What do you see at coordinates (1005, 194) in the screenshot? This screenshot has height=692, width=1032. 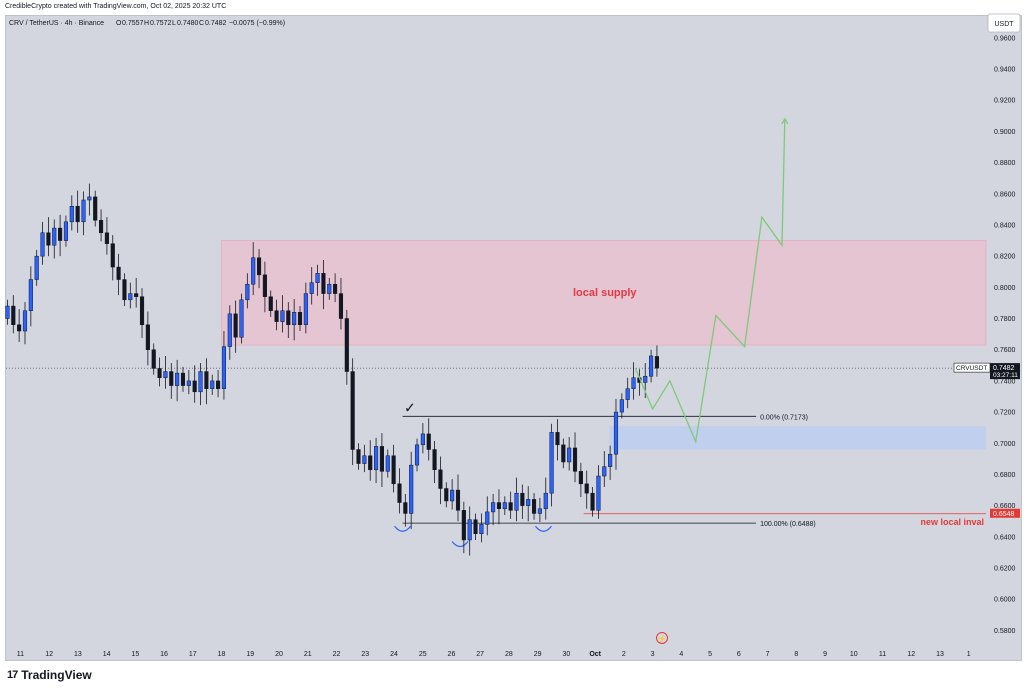 I see `price-tick-label: 0.8600` at bounding box center [1005, 194].